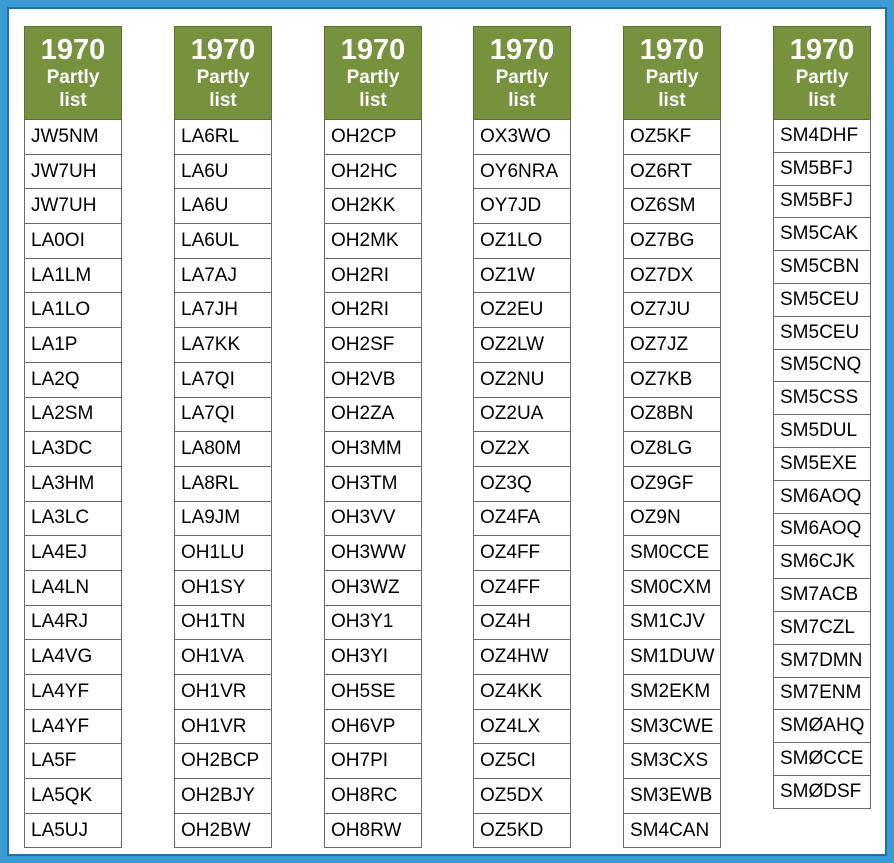 The height and width of the screenshot is (863, 894). What do you see at coordinates (373, 449) in the screenshot?
I see `callsign-cell: OH3MM` at bounding box center [373, 449].